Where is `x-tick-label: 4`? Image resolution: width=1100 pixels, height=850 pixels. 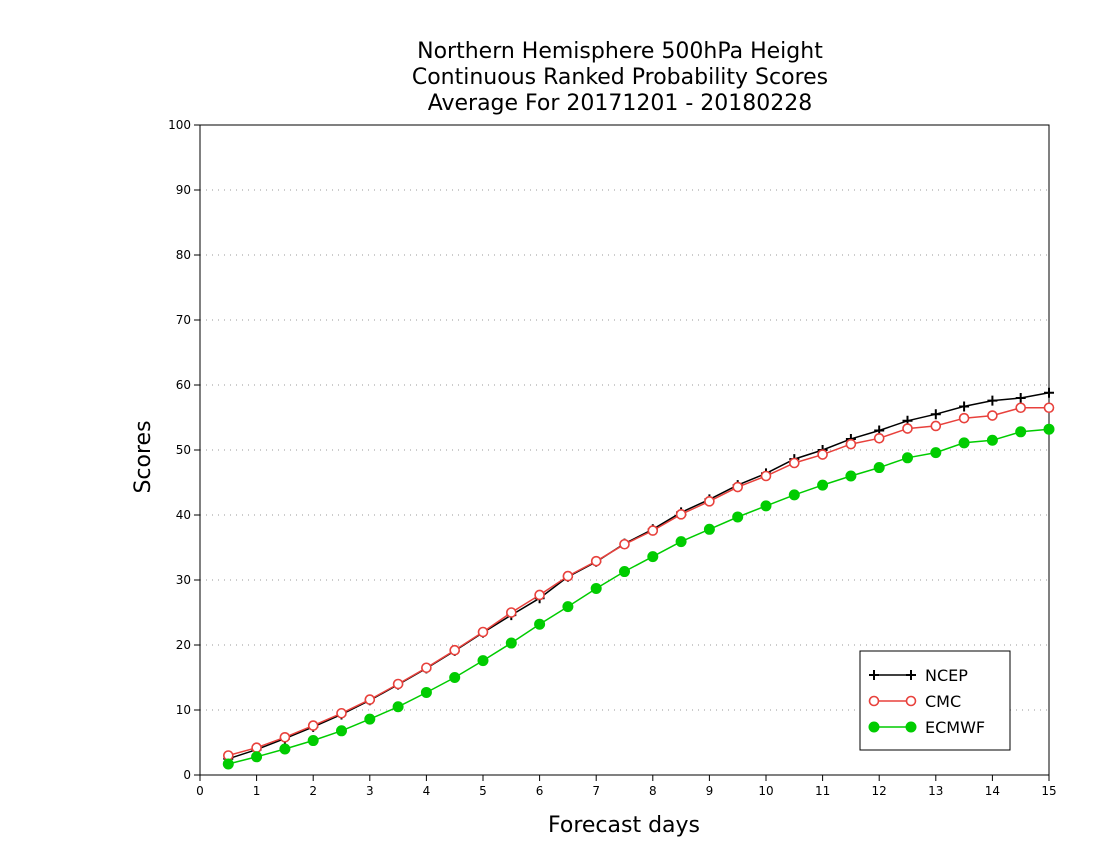
x-tick-label: 4 is located at coordinates (427, 791).